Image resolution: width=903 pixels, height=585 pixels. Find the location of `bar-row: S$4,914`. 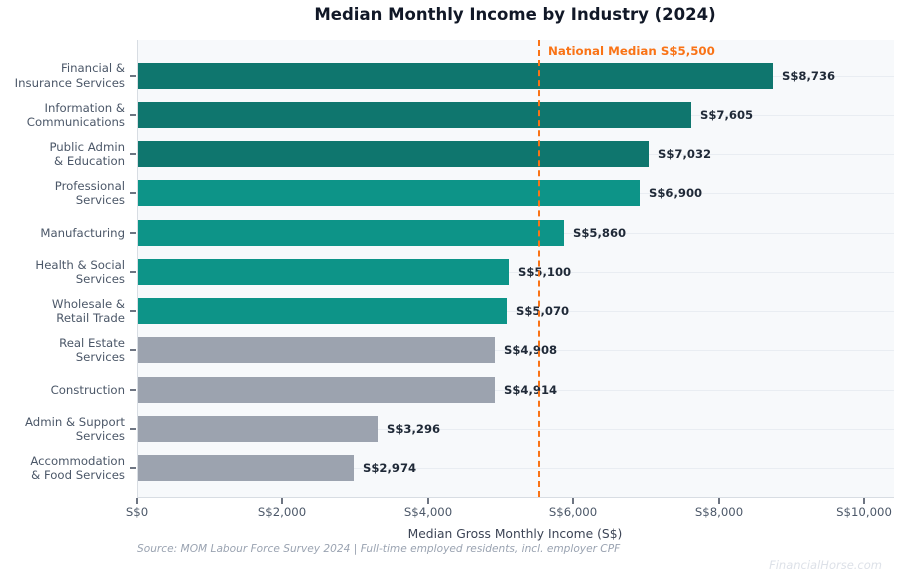

bar-row: S$4,914 is located at coordinates (516, 389).